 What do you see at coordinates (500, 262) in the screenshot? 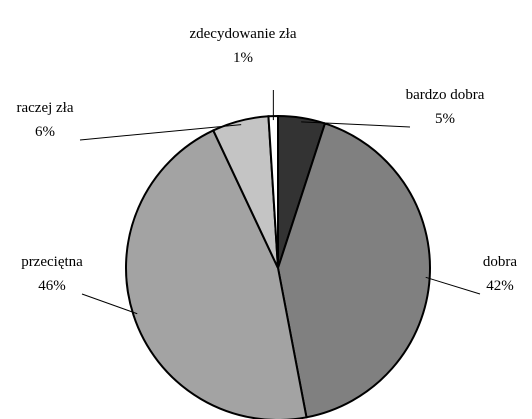
I see `category-label: dobra` at bounding box center [500, 262].